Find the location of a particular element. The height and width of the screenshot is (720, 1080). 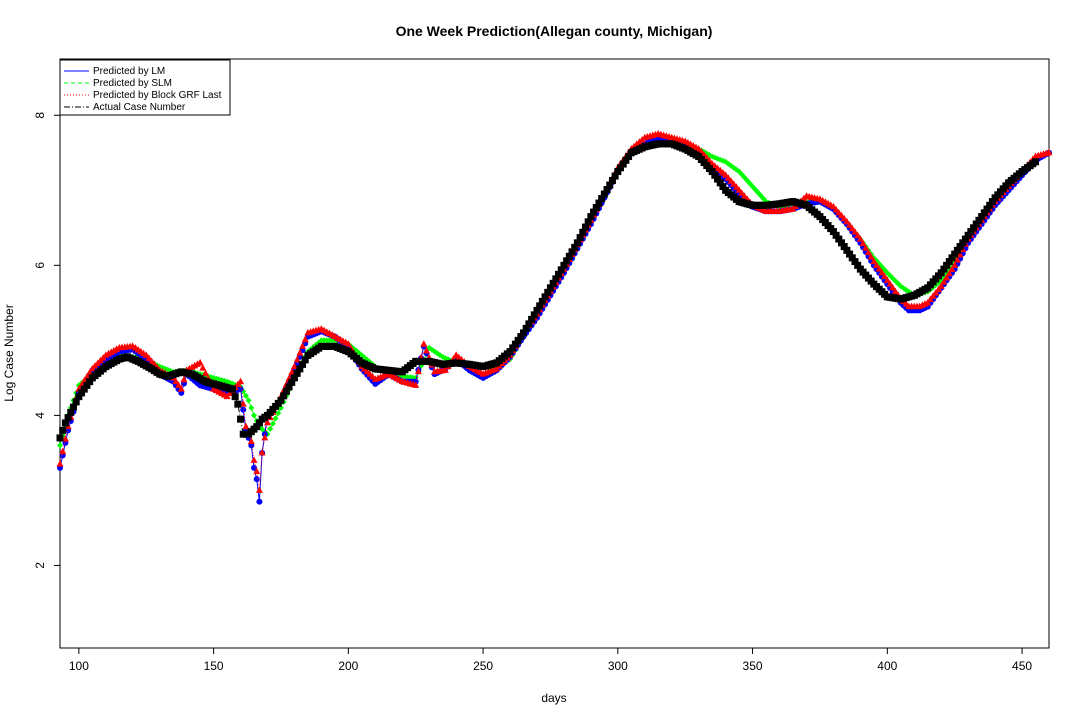

x-axis-label: days is located at coordinates (553, 698).